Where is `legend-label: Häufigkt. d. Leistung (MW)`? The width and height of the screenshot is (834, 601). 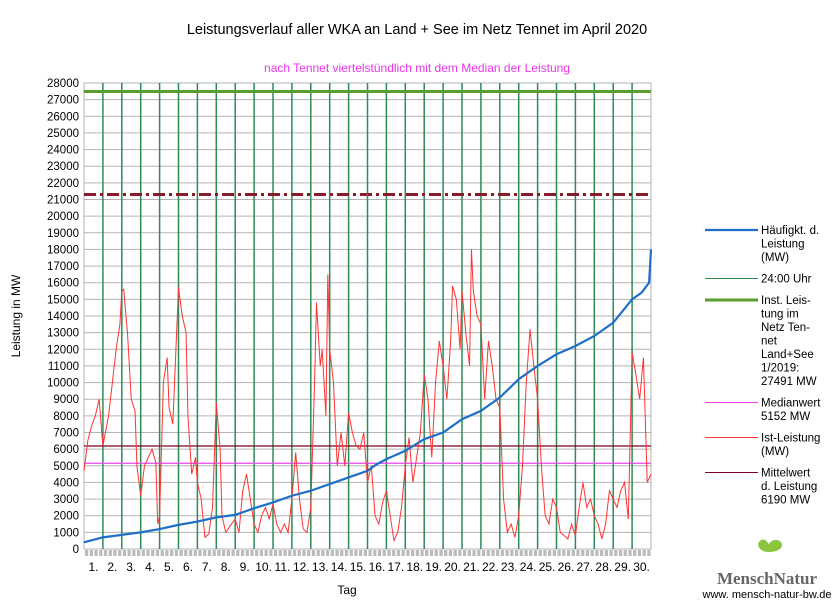
legend-label: Häufigkt. d. Leistung (MW) is located at coordinates (790, 244).